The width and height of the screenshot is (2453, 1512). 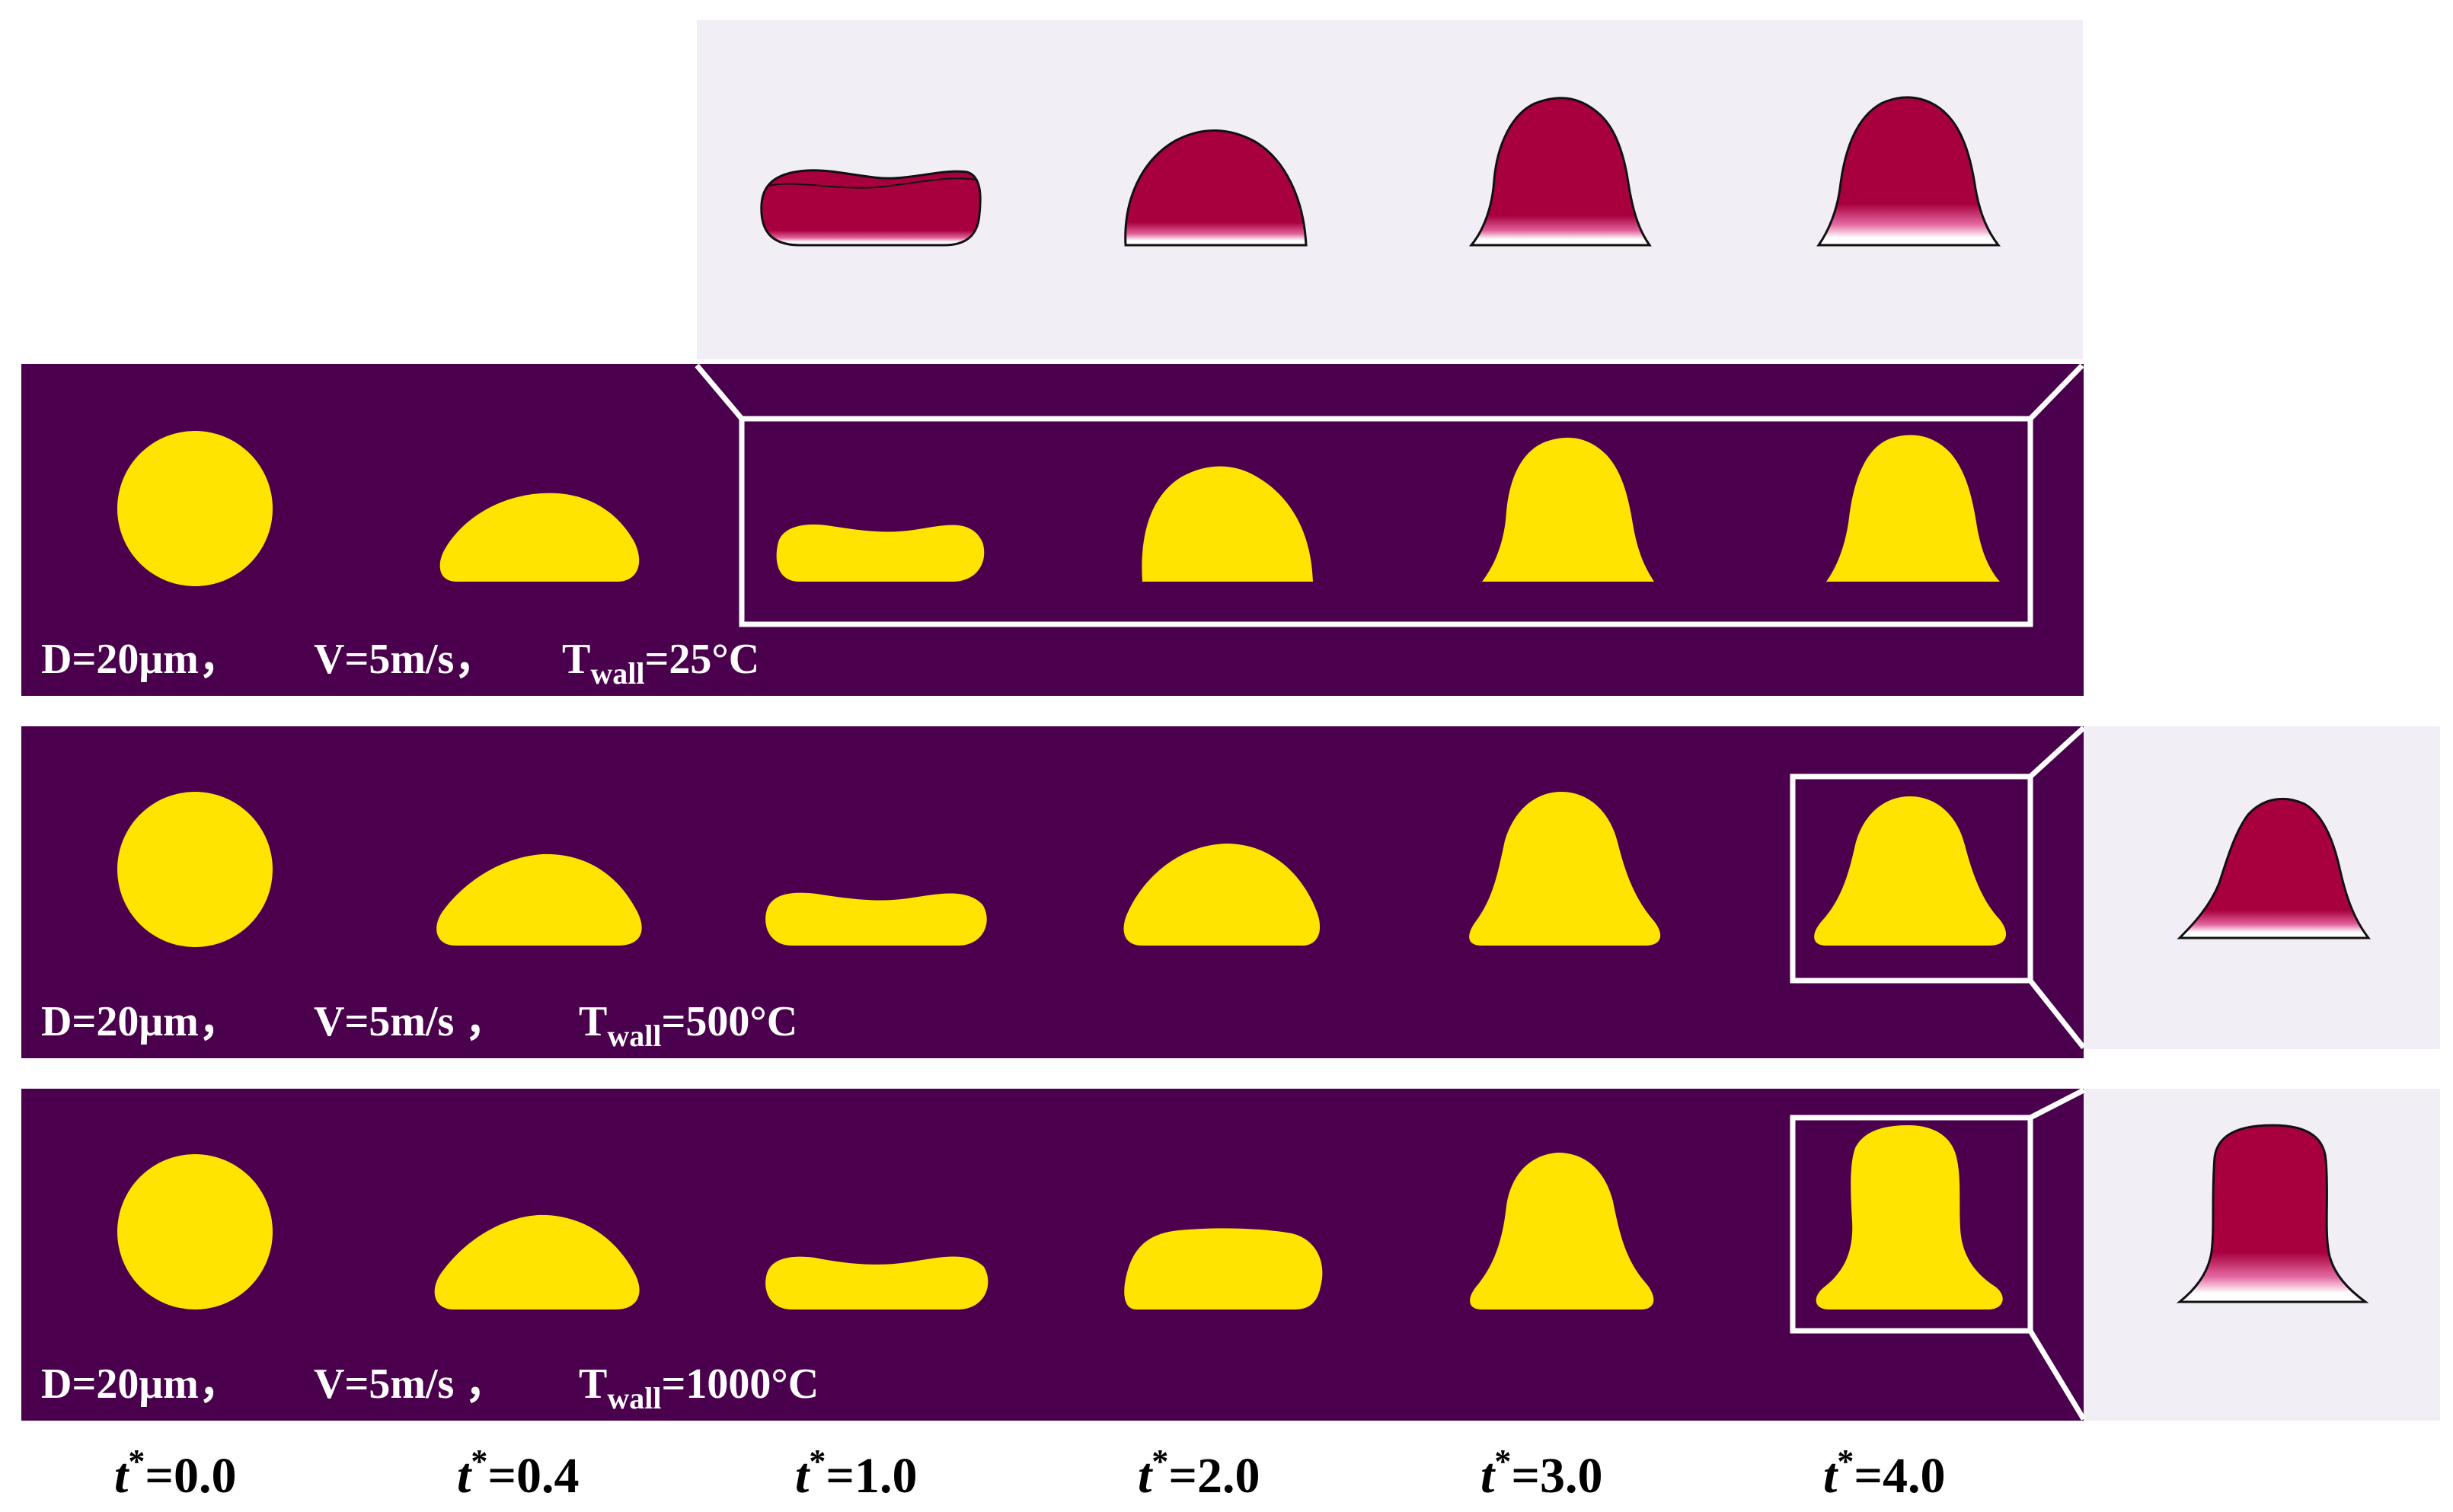 What do you see at coordinates (1562, 1231) in the screenshot?
I see `droplet-r3-t30` at bounding box center [1562, 1231].